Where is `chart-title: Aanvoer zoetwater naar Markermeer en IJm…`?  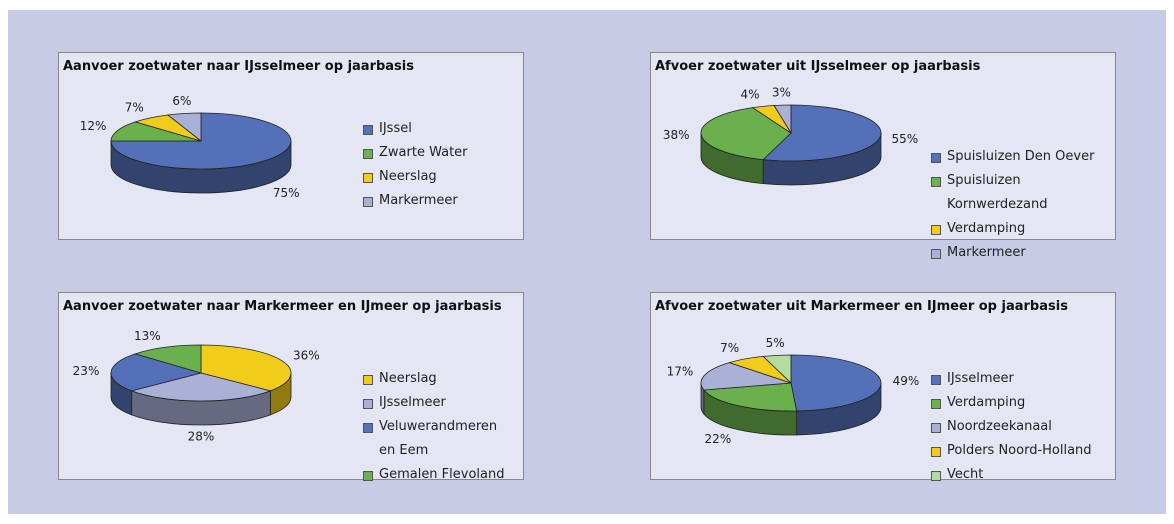
chart-title: Aanvoer zoetwater naar Markermeer en IJm… is located at coordinates (282, 306).